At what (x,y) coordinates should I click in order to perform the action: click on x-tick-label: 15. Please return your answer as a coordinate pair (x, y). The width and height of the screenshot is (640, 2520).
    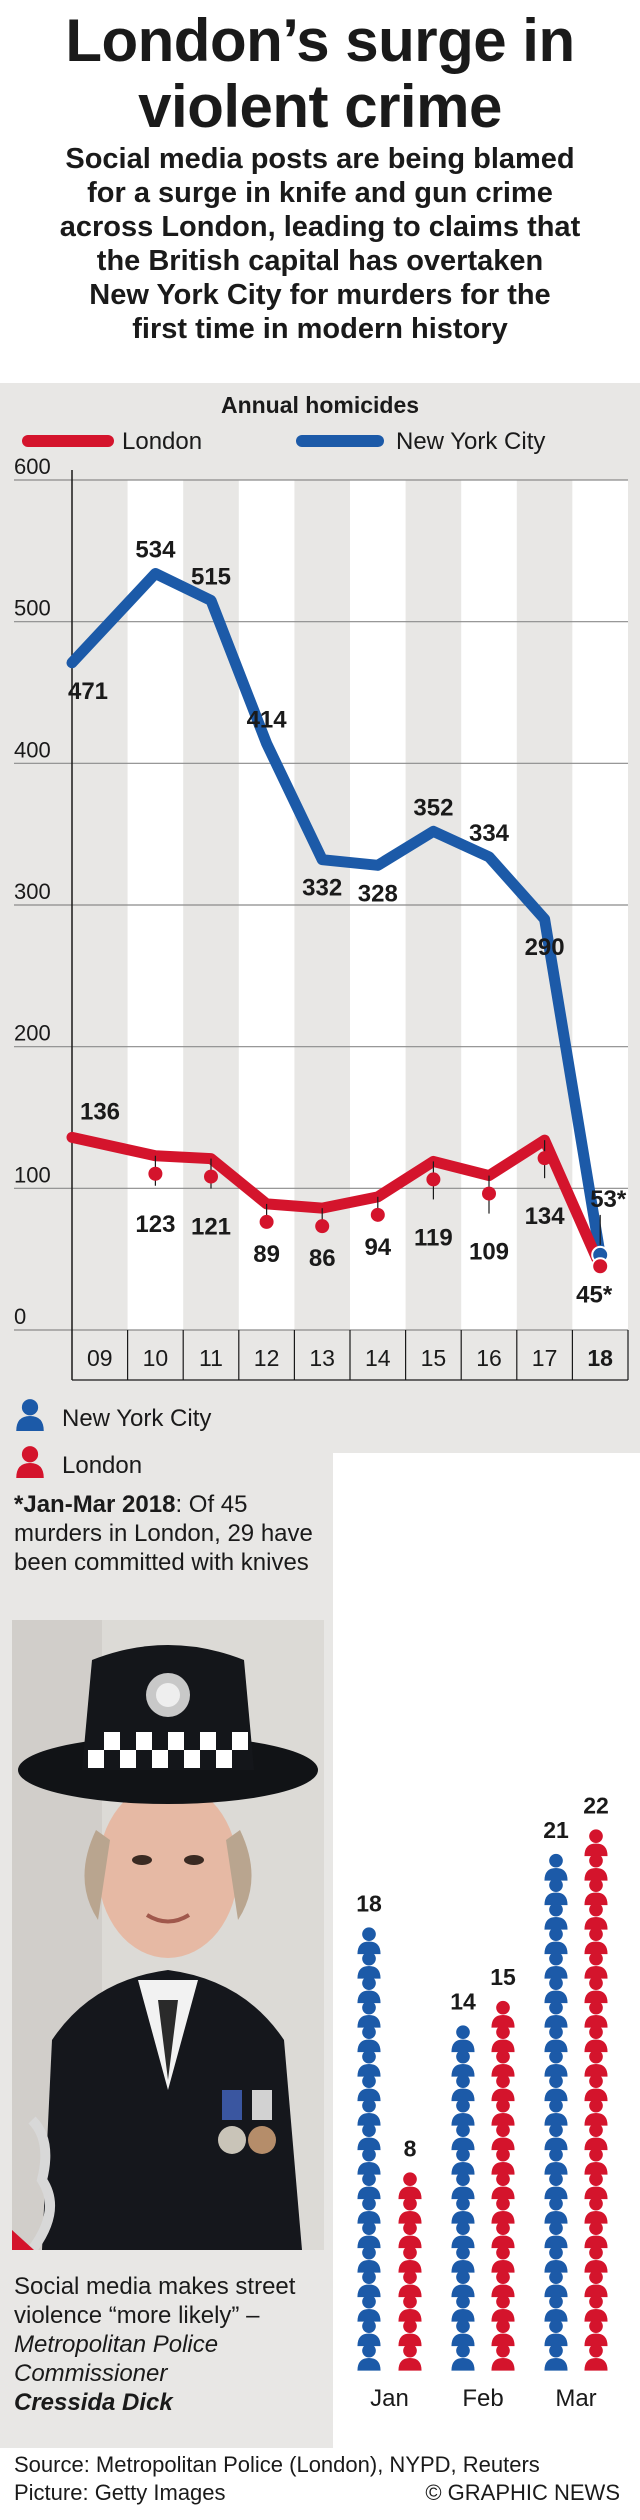
    Looking at the image, I should click on (434, 1358).